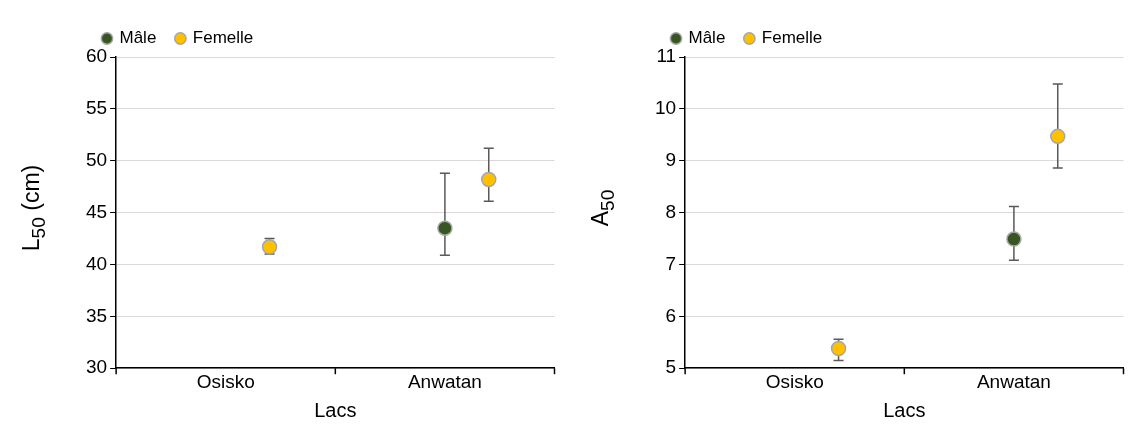 The width and height of the screenshot is (1142, 427). Describe the element at coordinates (665, 108) in the screenshot. I see `y-tick-label: 10` at that location.